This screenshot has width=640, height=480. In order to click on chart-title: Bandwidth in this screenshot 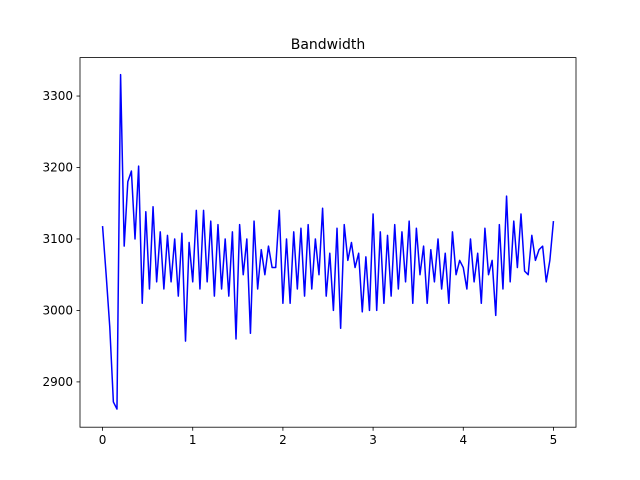, I will do `click(328, 45)`.